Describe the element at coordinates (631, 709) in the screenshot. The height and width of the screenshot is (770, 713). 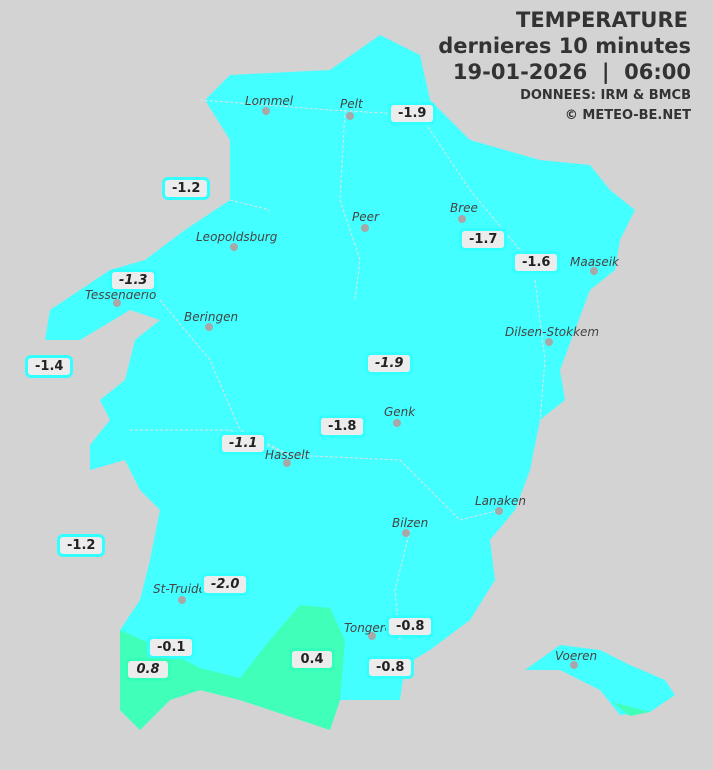
I see `voeren-mild-zone` at that location.